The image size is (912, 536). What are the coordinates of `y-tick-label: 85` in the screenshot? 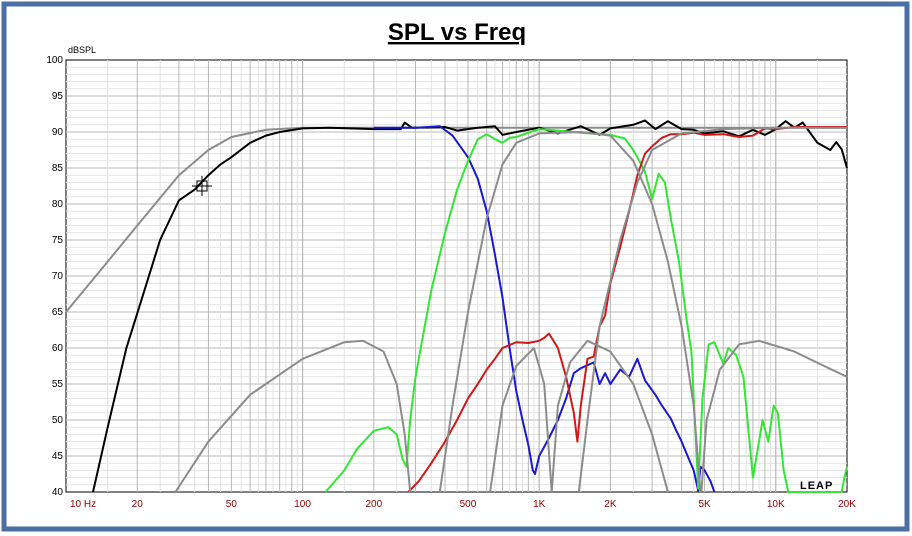 It's located at (58, 168).